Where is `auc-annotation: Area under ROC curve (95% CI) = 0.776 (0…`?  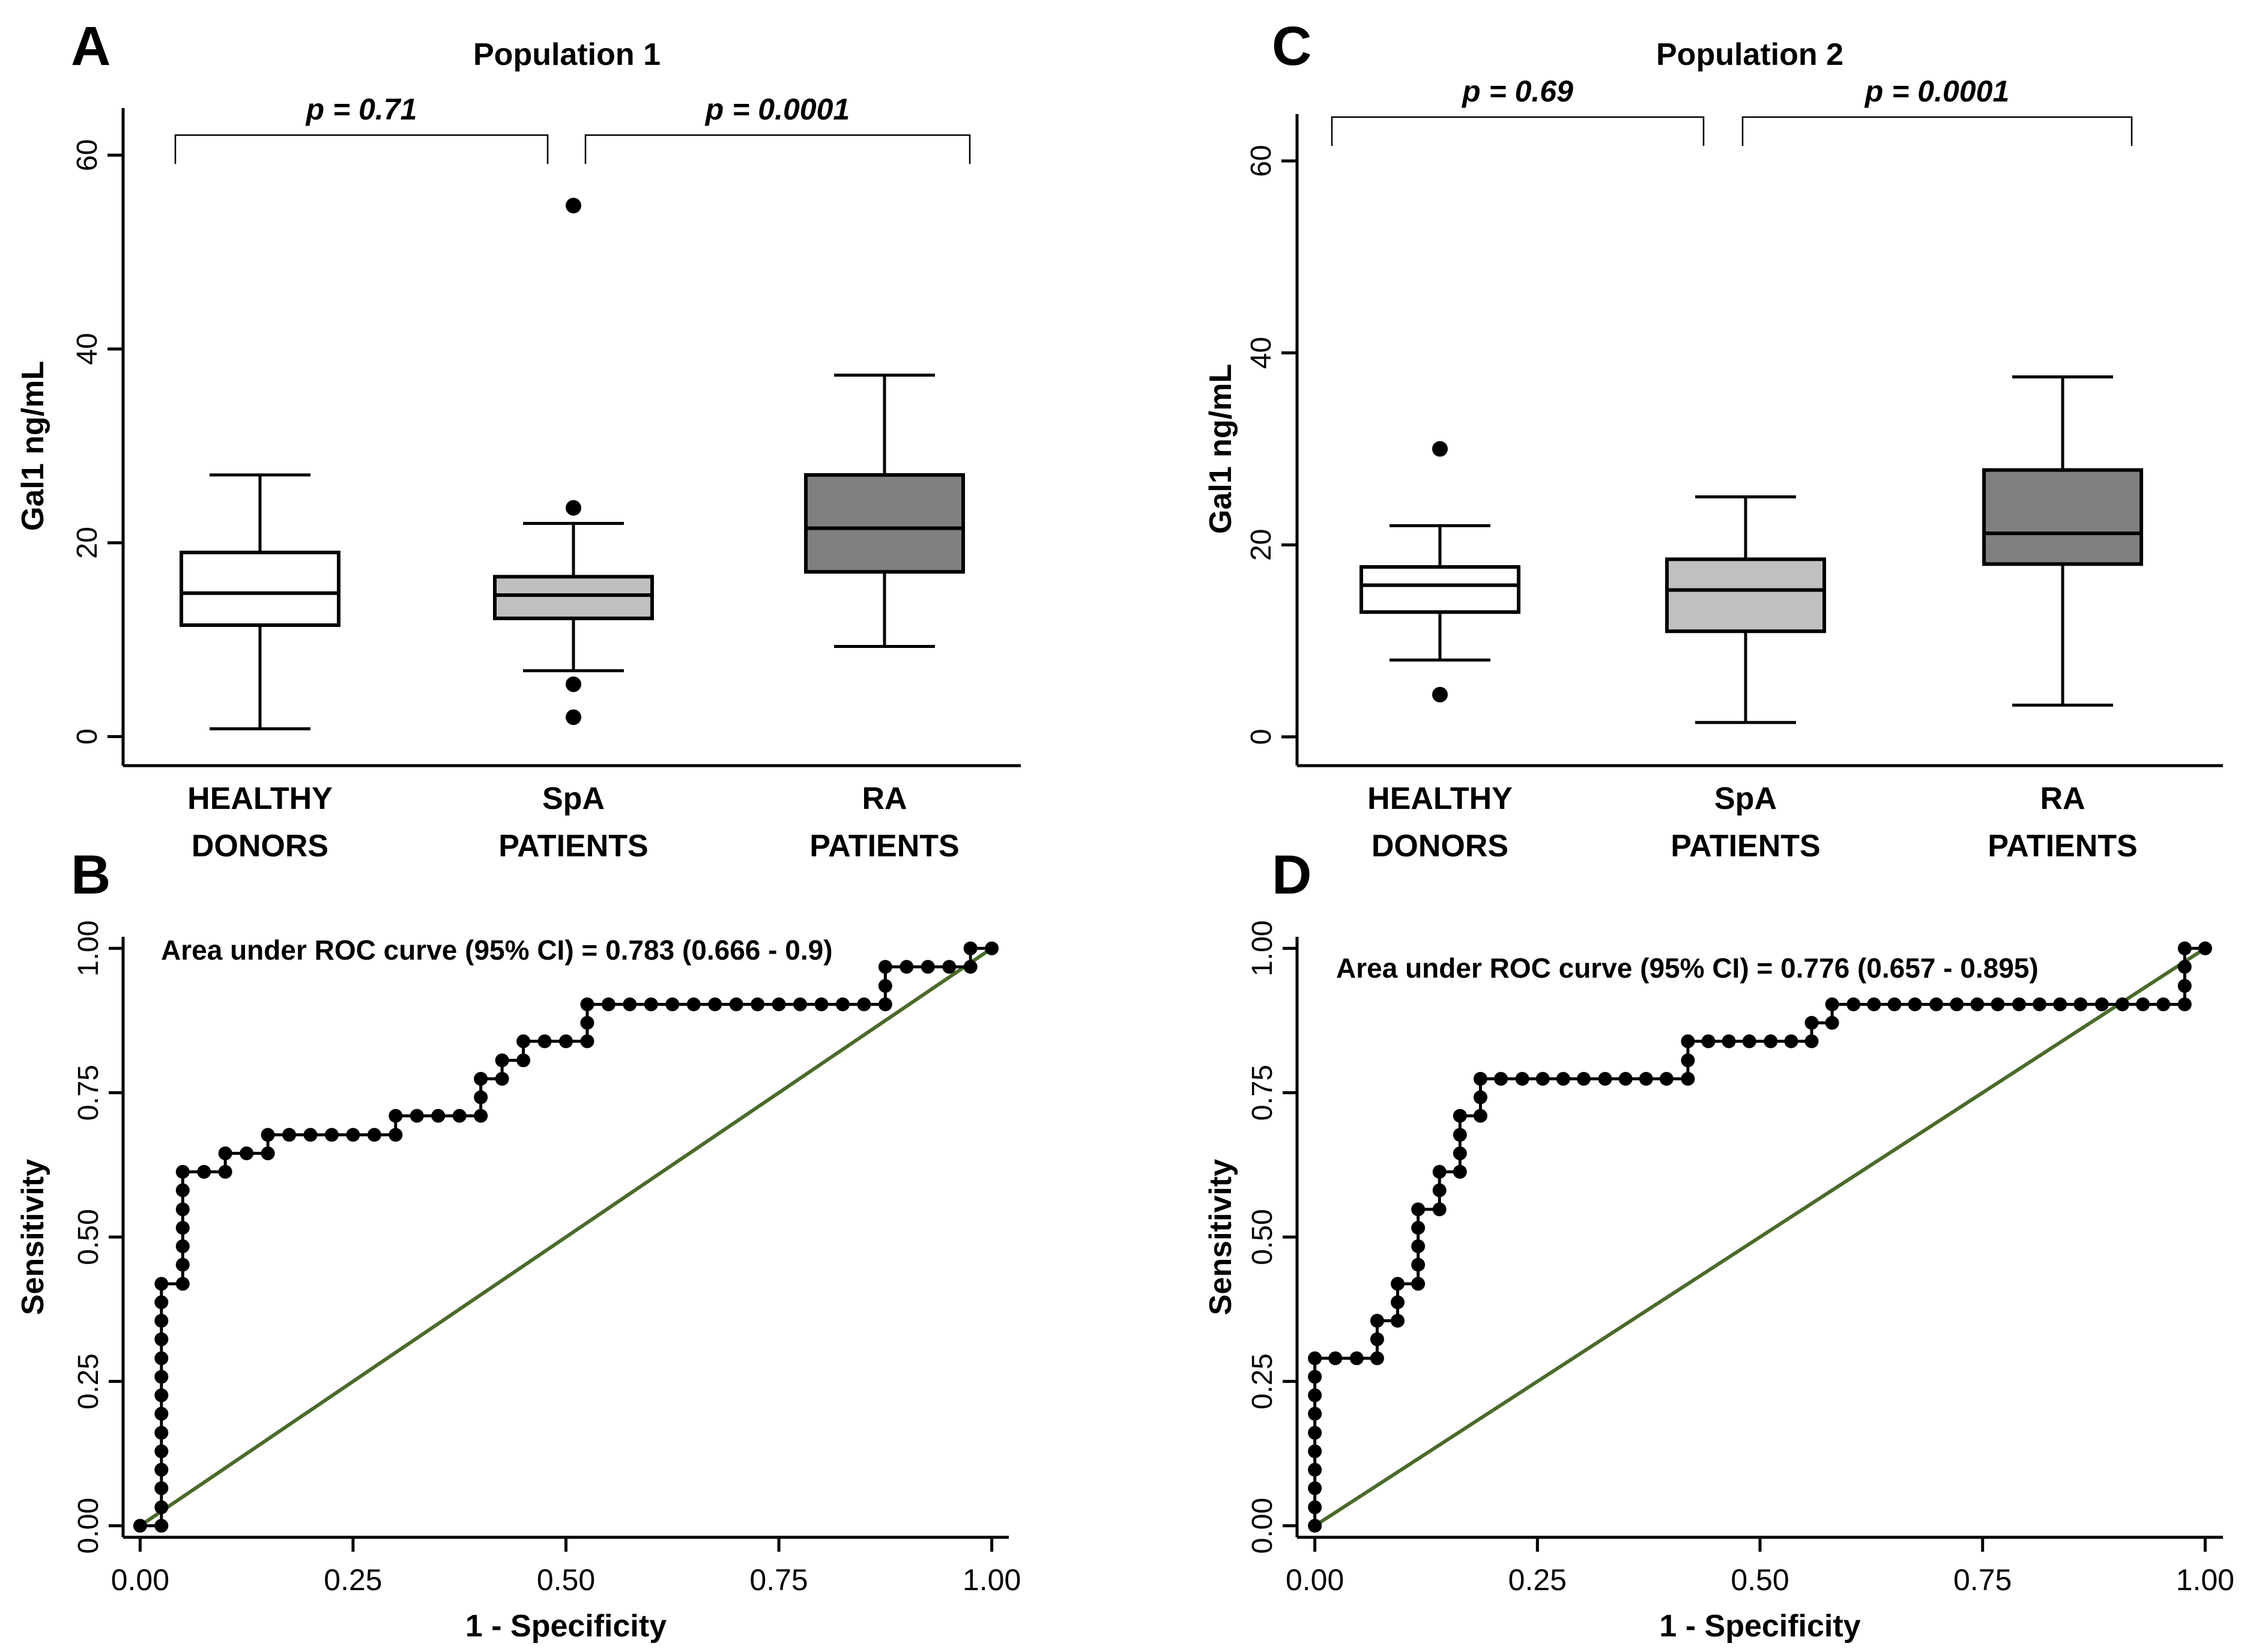
auc-annotation: Area under ROC curve (95% CI) = 0.776 (0… is located at coordinates (1688, 968).